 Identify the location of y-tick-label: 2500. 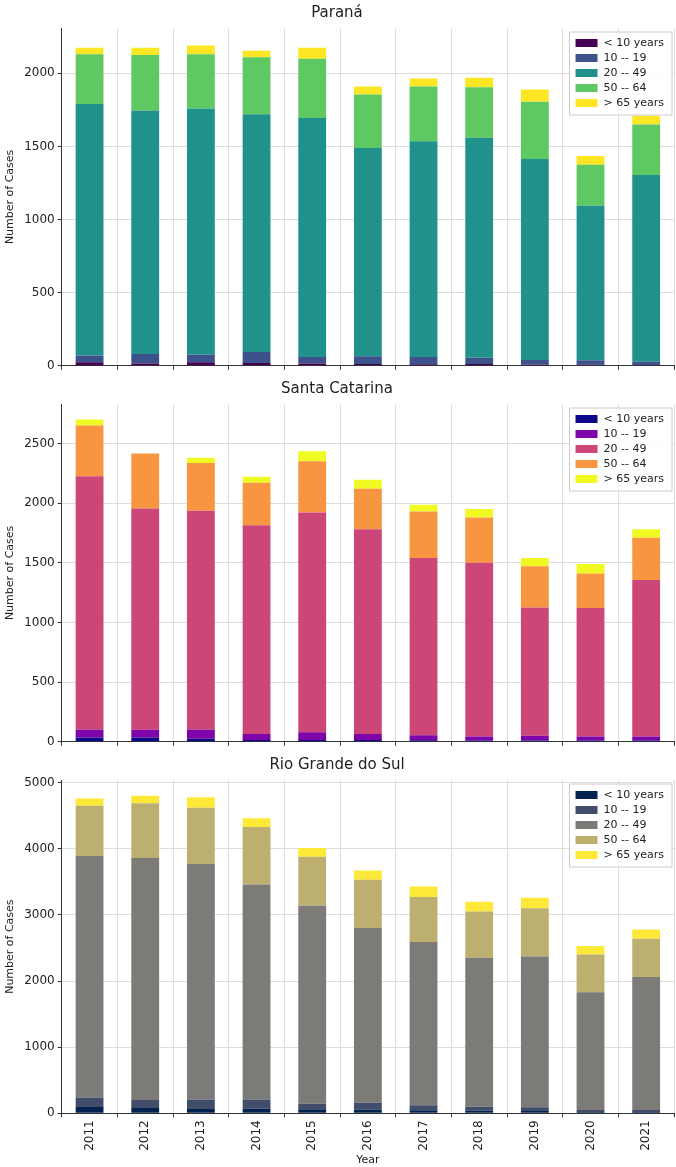
(39, 442).